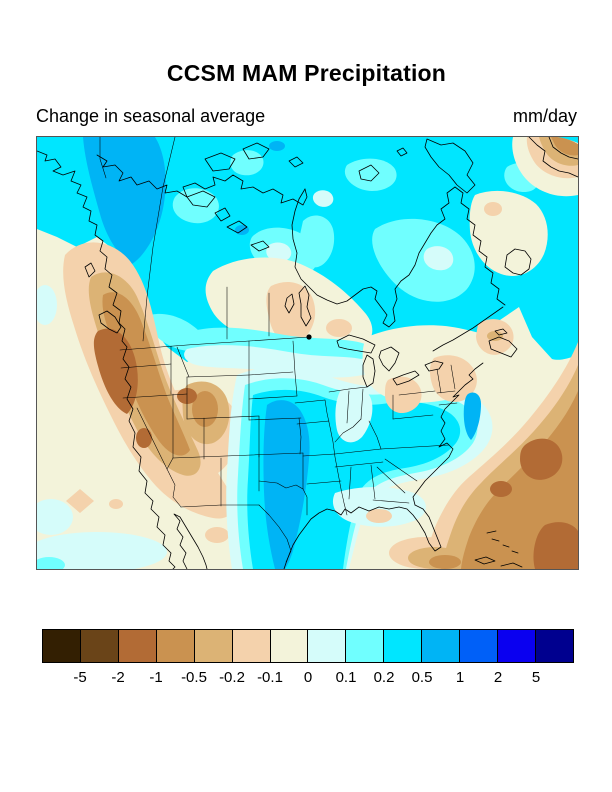 This screenshot has height=792, width=612. What do you see at coordinates (448, 434) in the screenshot?
I see `atlantic-coastline` at bounding box center [448, 434].